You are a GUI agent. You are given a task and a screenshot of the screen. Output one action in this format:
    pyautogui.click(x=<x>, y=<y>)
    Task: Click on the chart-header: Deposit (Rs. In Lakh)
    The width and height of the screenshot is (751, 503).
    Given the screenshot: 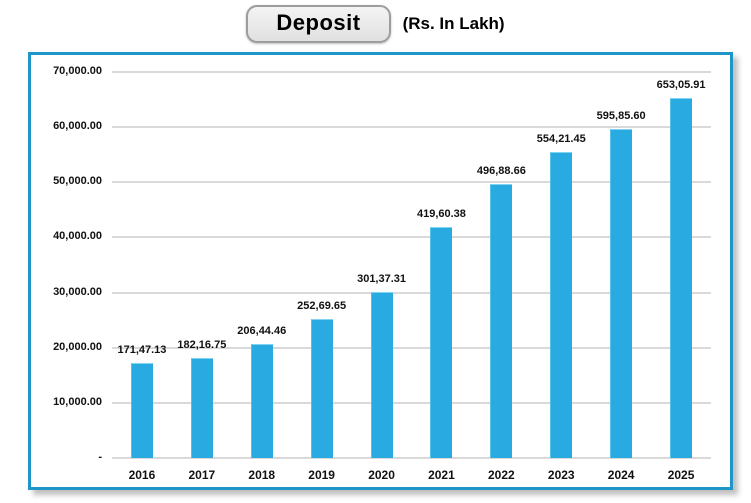 What is the action you would take?
    pyautogui.click(x=375, y=24)
    